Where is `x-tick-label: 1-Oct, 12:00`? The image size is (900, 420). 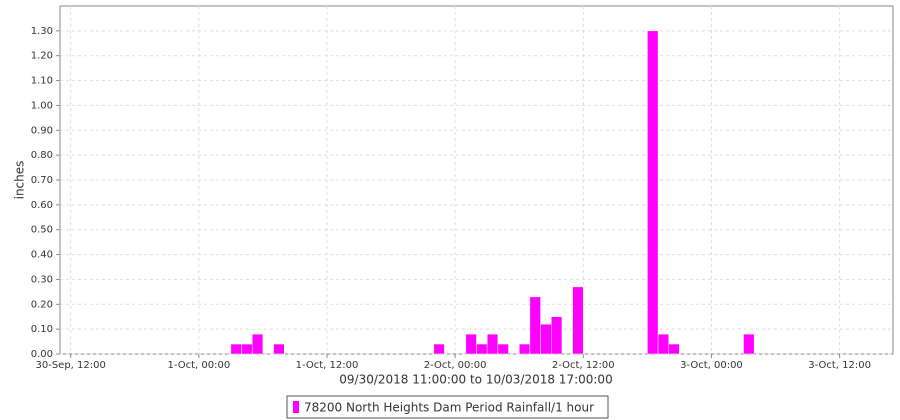 x-tick-label: 1-Oct, 12:00 is located at coordinates (327, 365).